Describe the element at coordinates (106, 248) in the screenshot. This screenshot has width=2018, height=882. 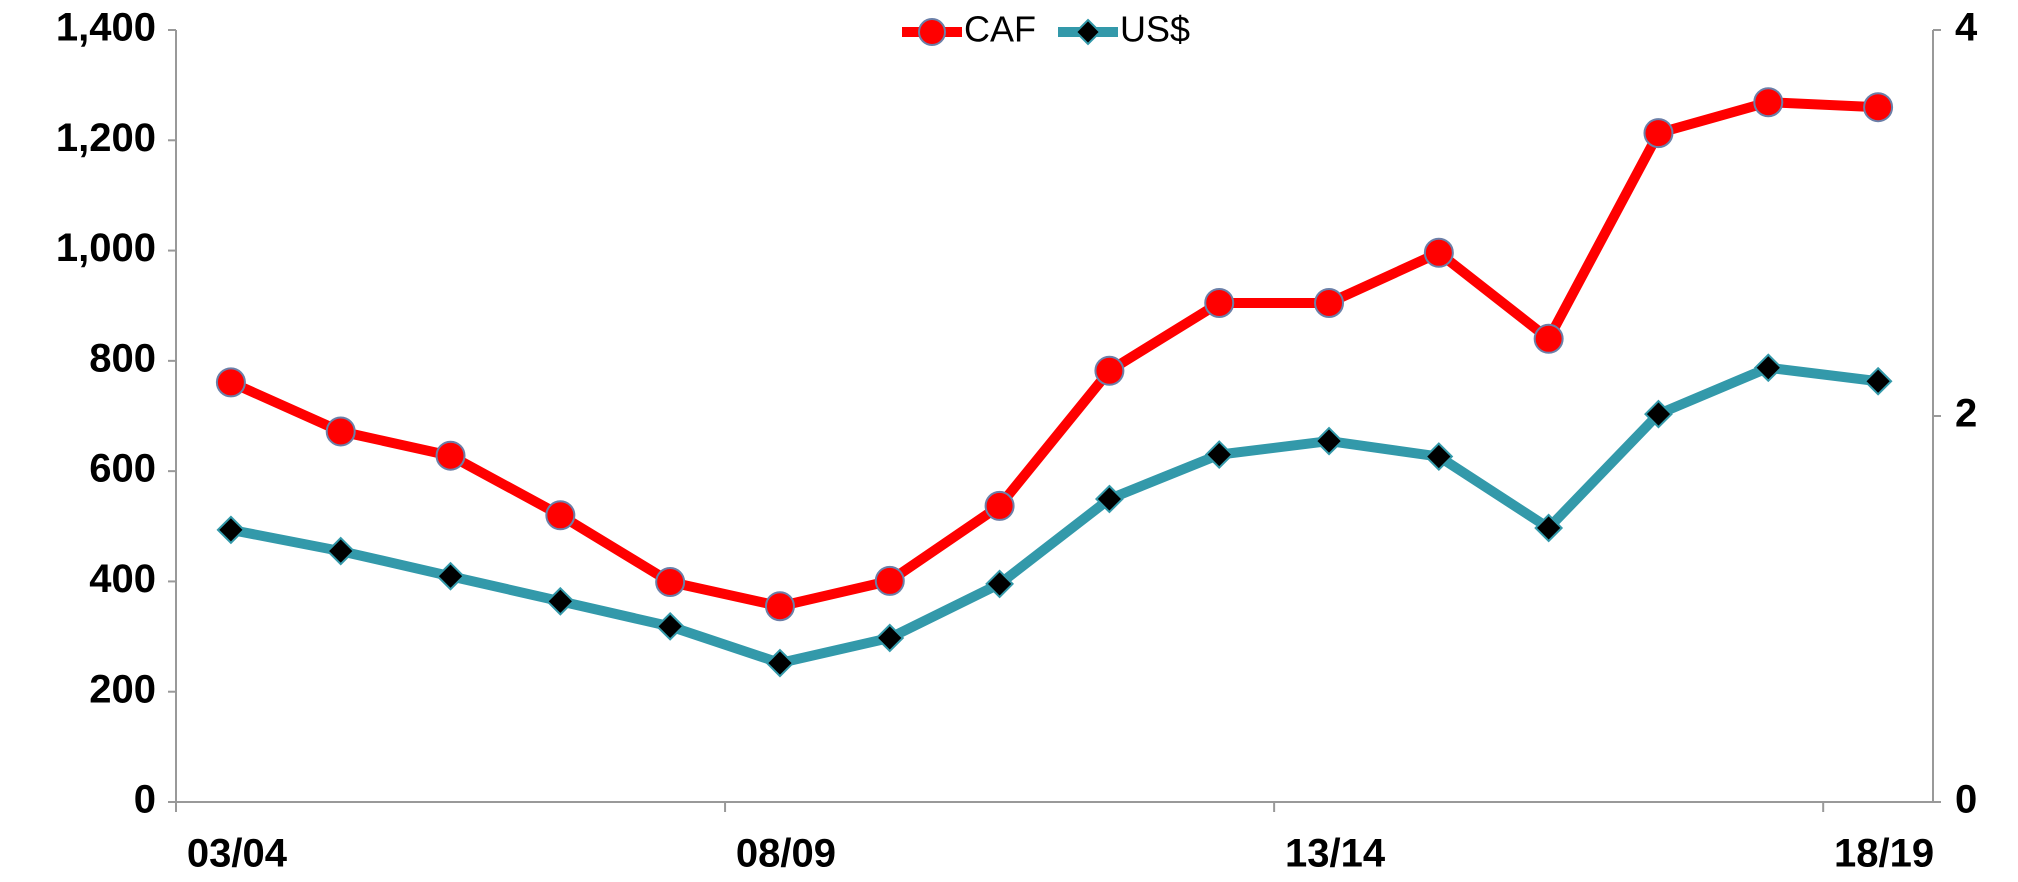
I see `y-tick-label: 1,000` at that location.